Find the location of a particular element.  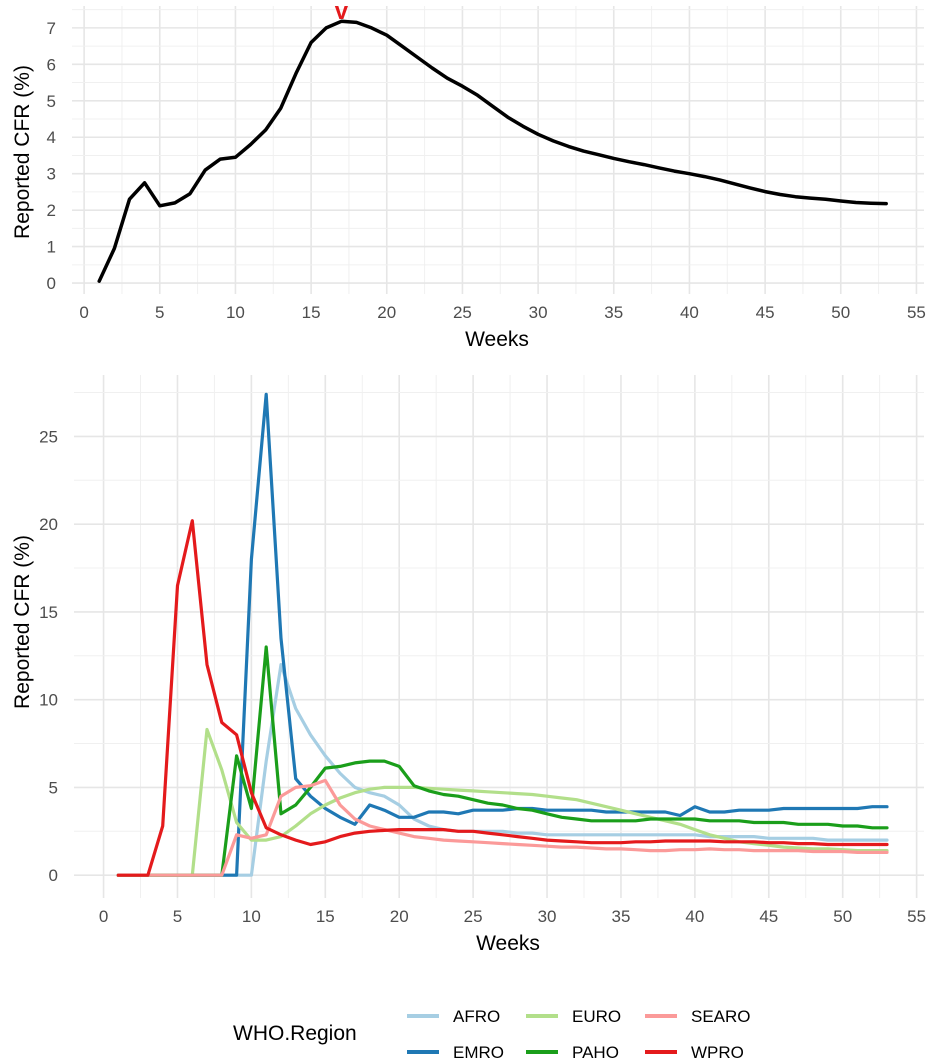

top-chart-y-axis-title: Reported CFR (%) is located at coordinates (22, 152).